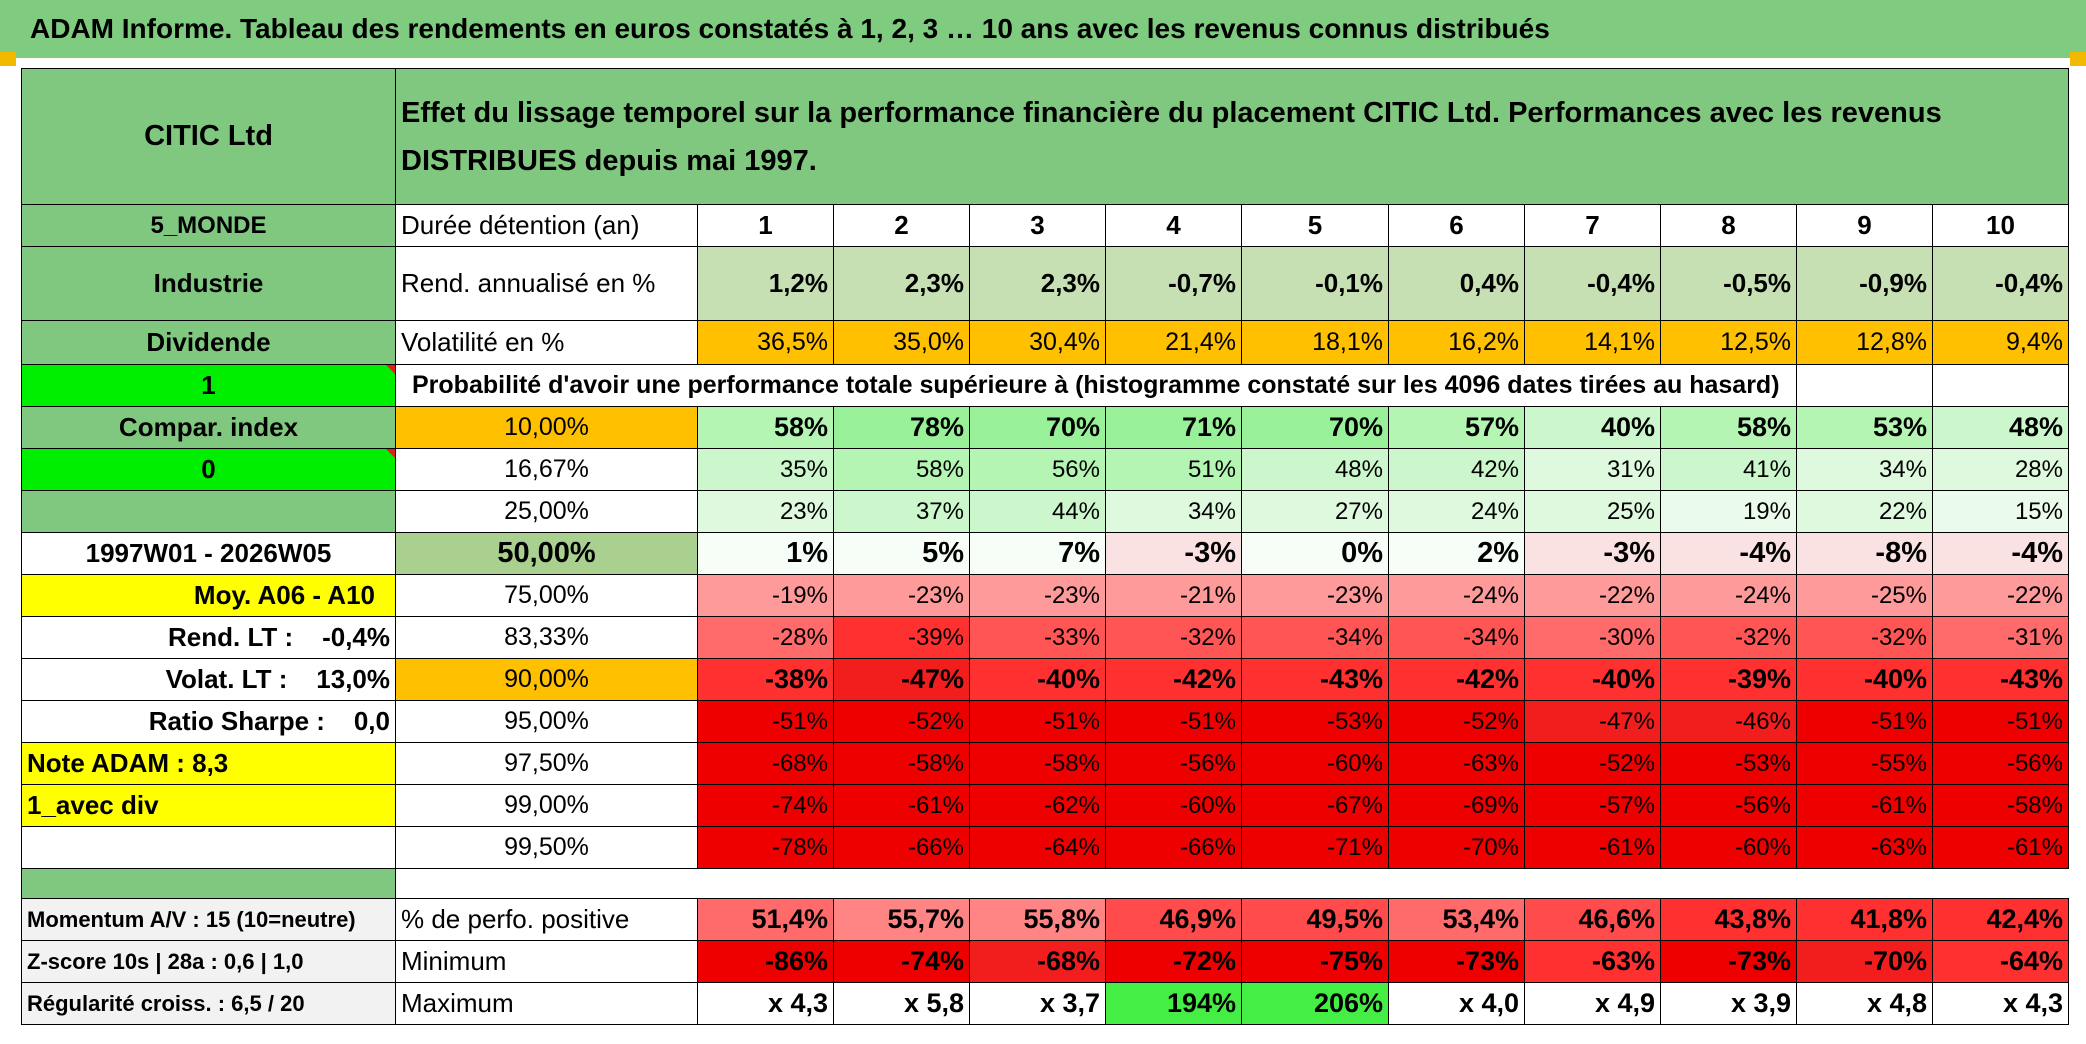  What do you see at coordinates (2000, 427) in the screenshot?
I see `percentile-cell: 48%` at bounding box center [2000, 427].